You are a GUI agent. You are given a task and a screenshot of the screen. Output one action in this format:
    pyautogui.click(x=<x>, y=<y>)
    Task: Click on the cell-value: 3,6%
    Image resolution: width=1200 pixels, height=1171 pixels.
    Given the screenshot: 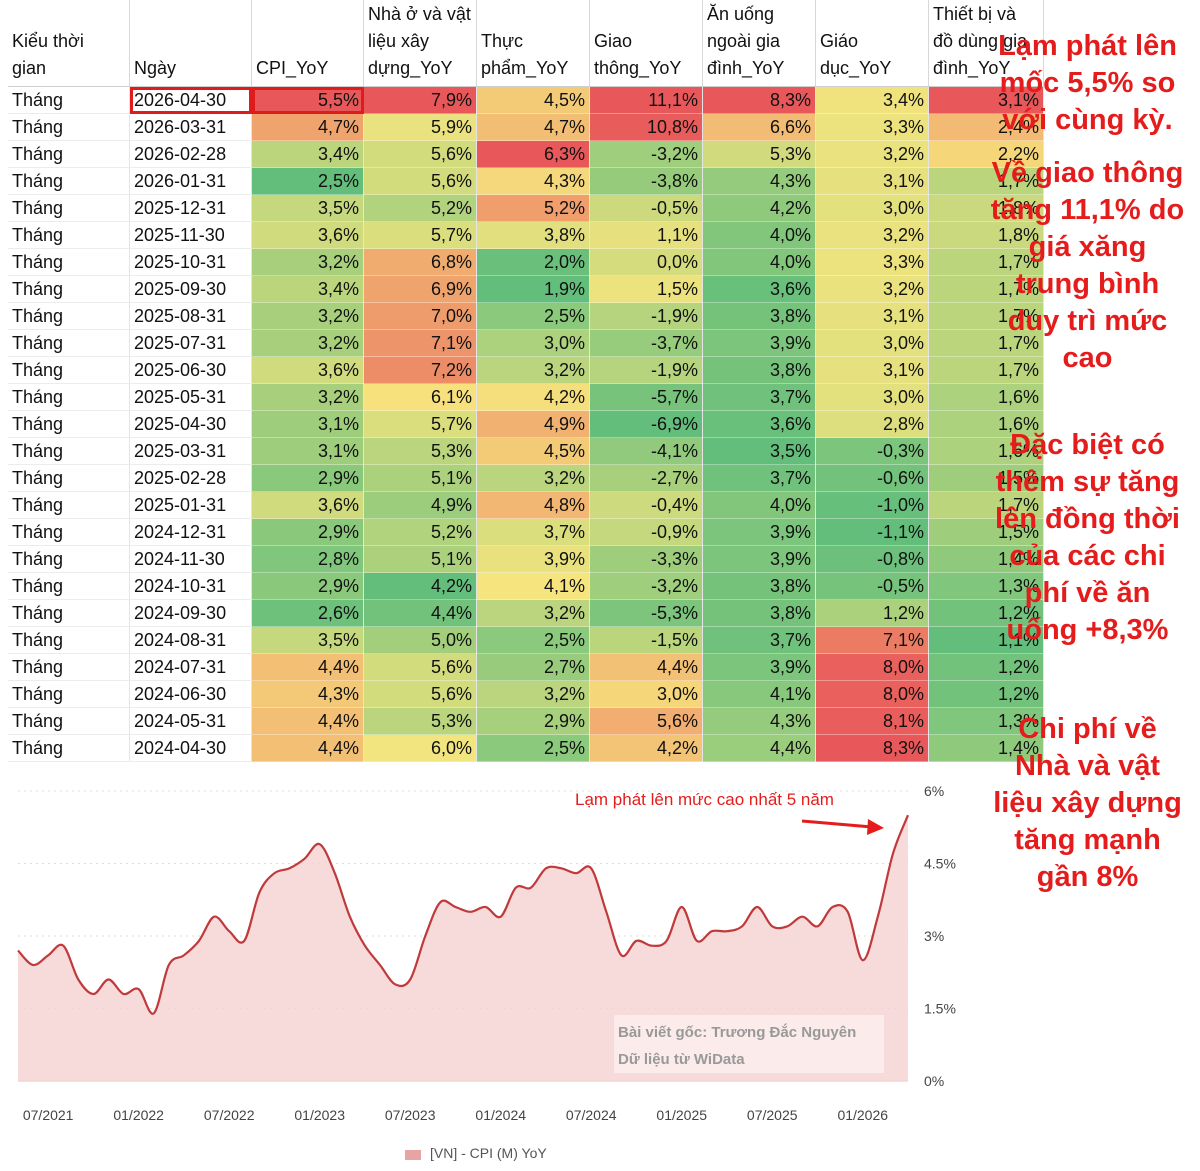 What is the action you would take?
    pyautogui.click(x=307, y=370)
    